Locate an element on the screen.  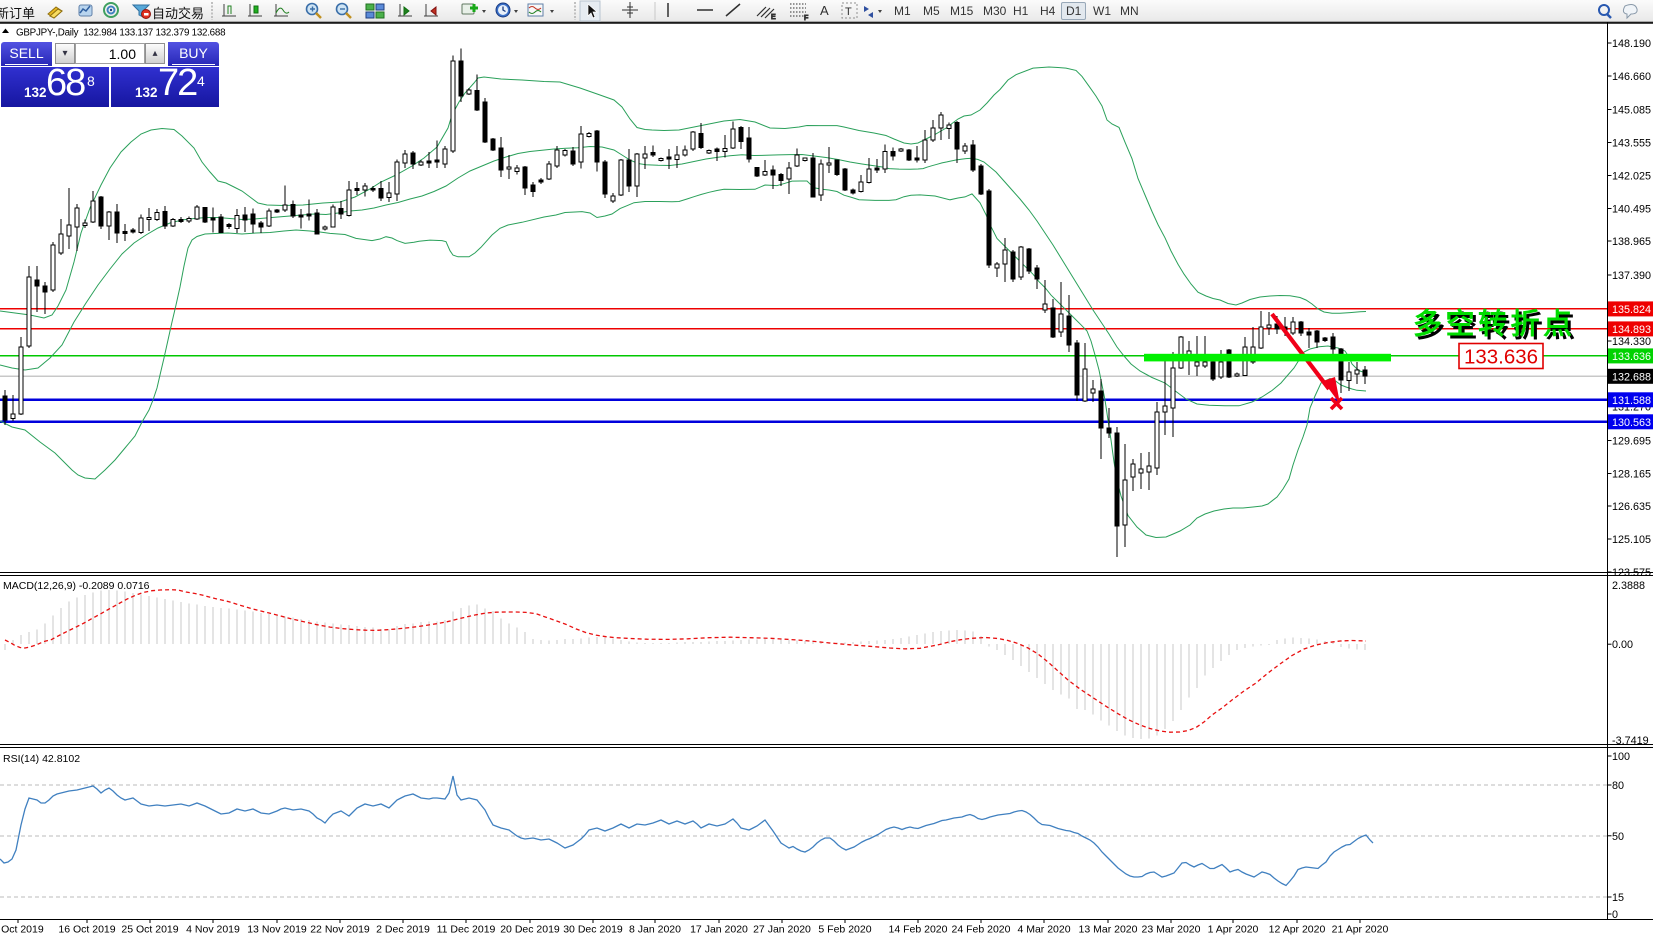
svg-text: 137.390 is located at coordinates (1631, 276).